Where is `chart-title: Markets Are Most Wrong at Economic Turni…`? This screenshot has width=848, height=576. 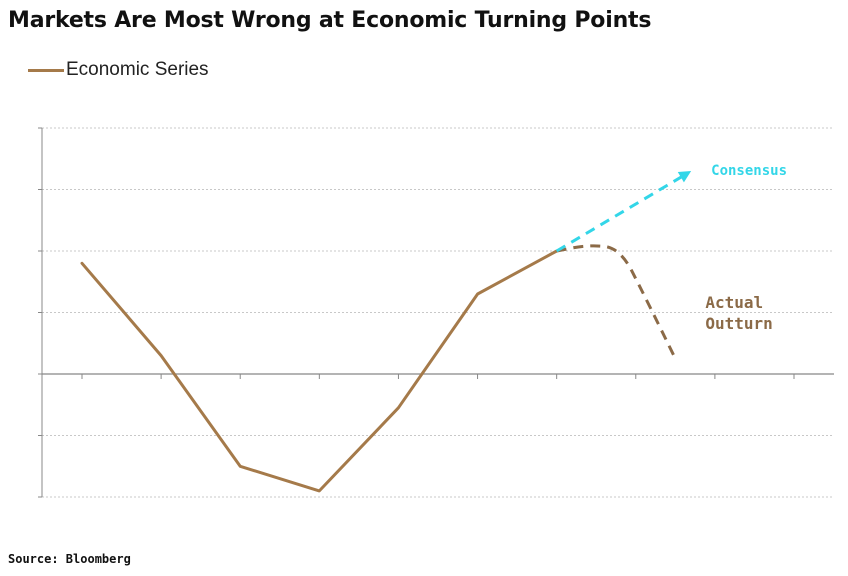
chart-title: Markets Are Most Wrong at Economic Turni… is located at coordinates (330, 20).